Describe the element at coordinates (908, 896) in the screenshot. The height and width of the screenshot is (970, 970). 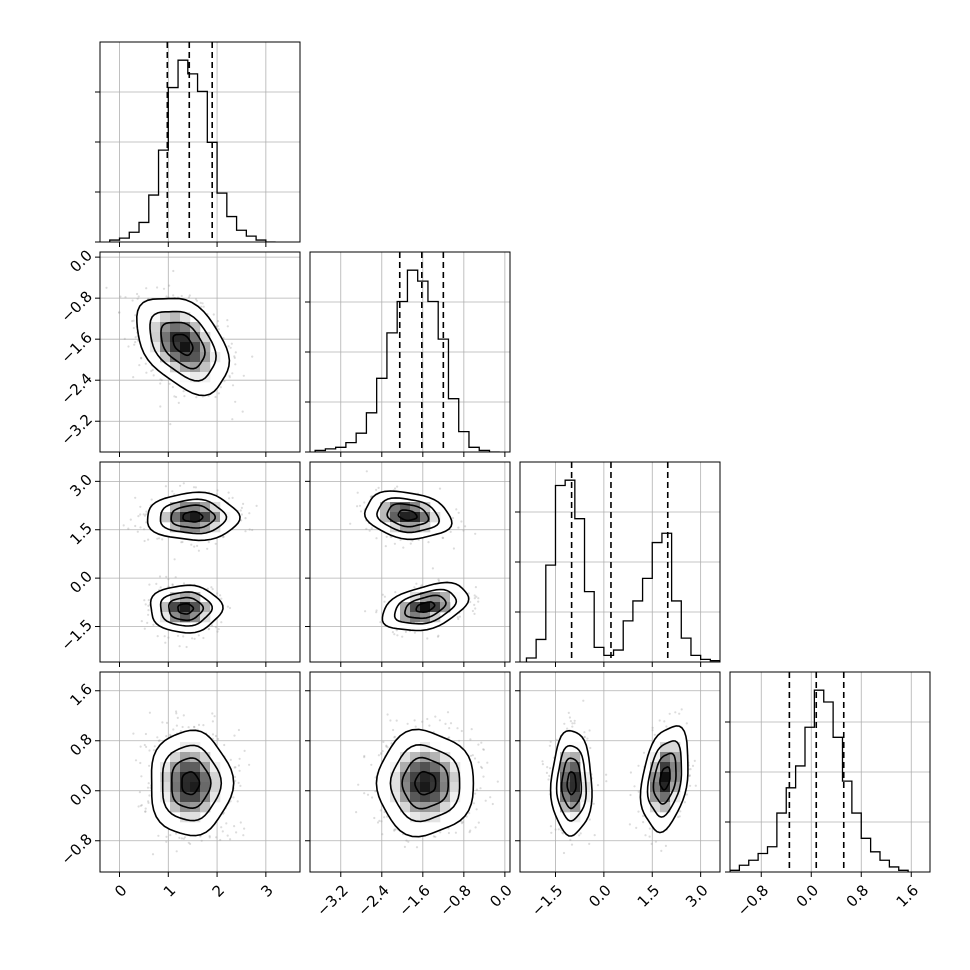
I see `x-tick-label: 1.6` at that location.